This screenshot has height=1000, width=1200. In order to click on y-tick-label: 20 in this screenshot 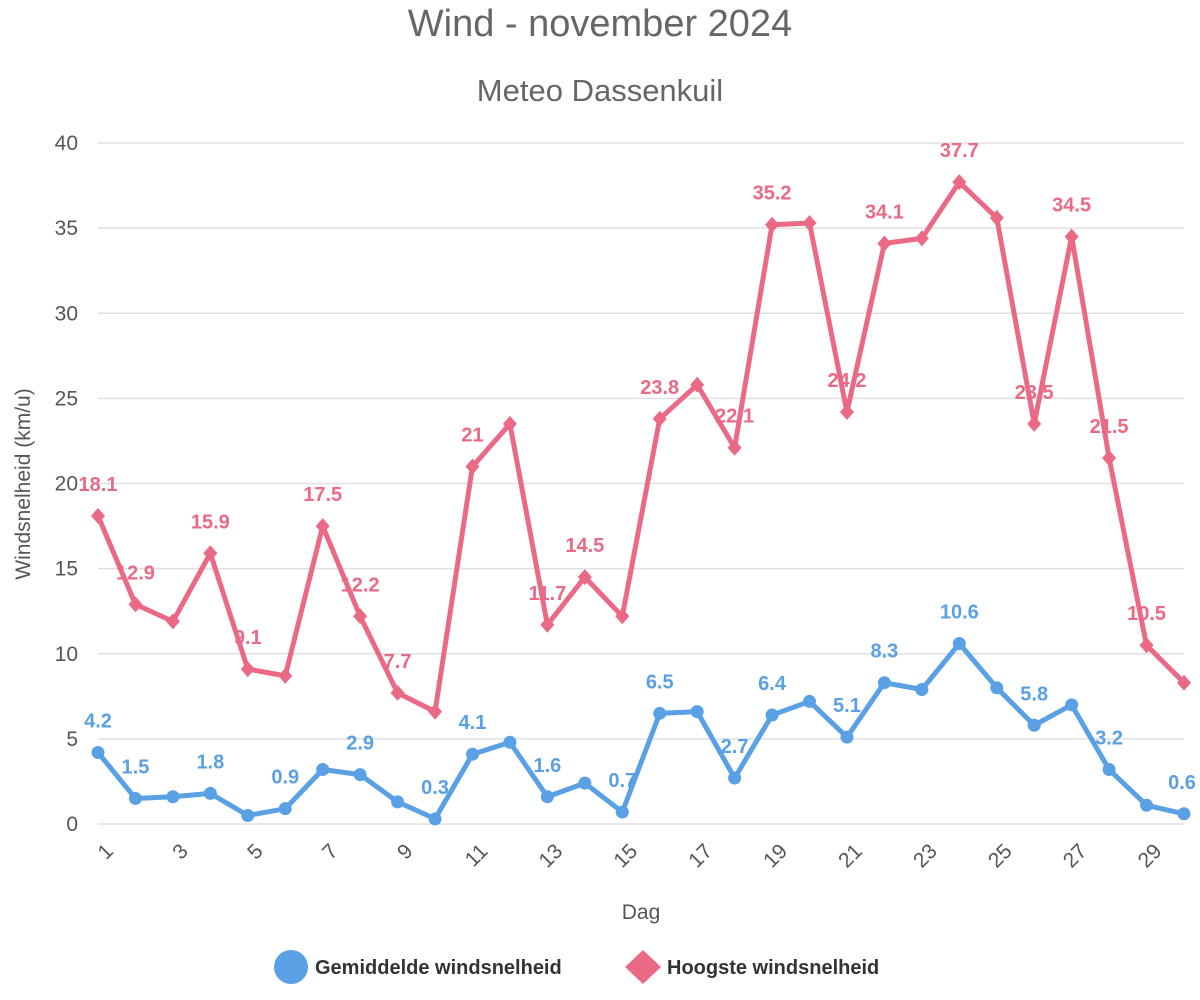, I will do `click(66, 484)`.